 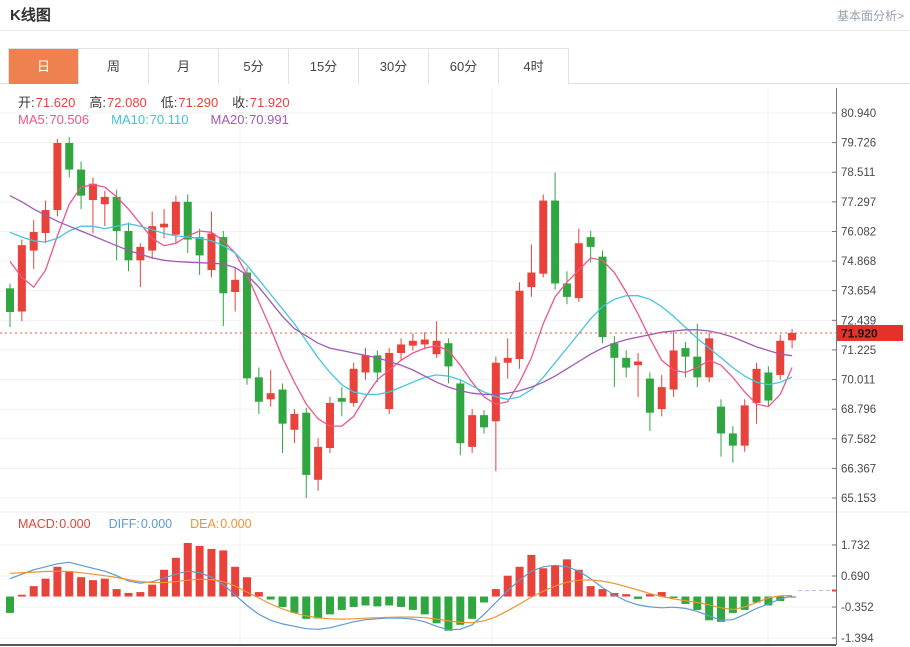 What do you see at coordinates (455, 30) in the screenshot?
I see `header-divider` at bounding box center [455, 30].